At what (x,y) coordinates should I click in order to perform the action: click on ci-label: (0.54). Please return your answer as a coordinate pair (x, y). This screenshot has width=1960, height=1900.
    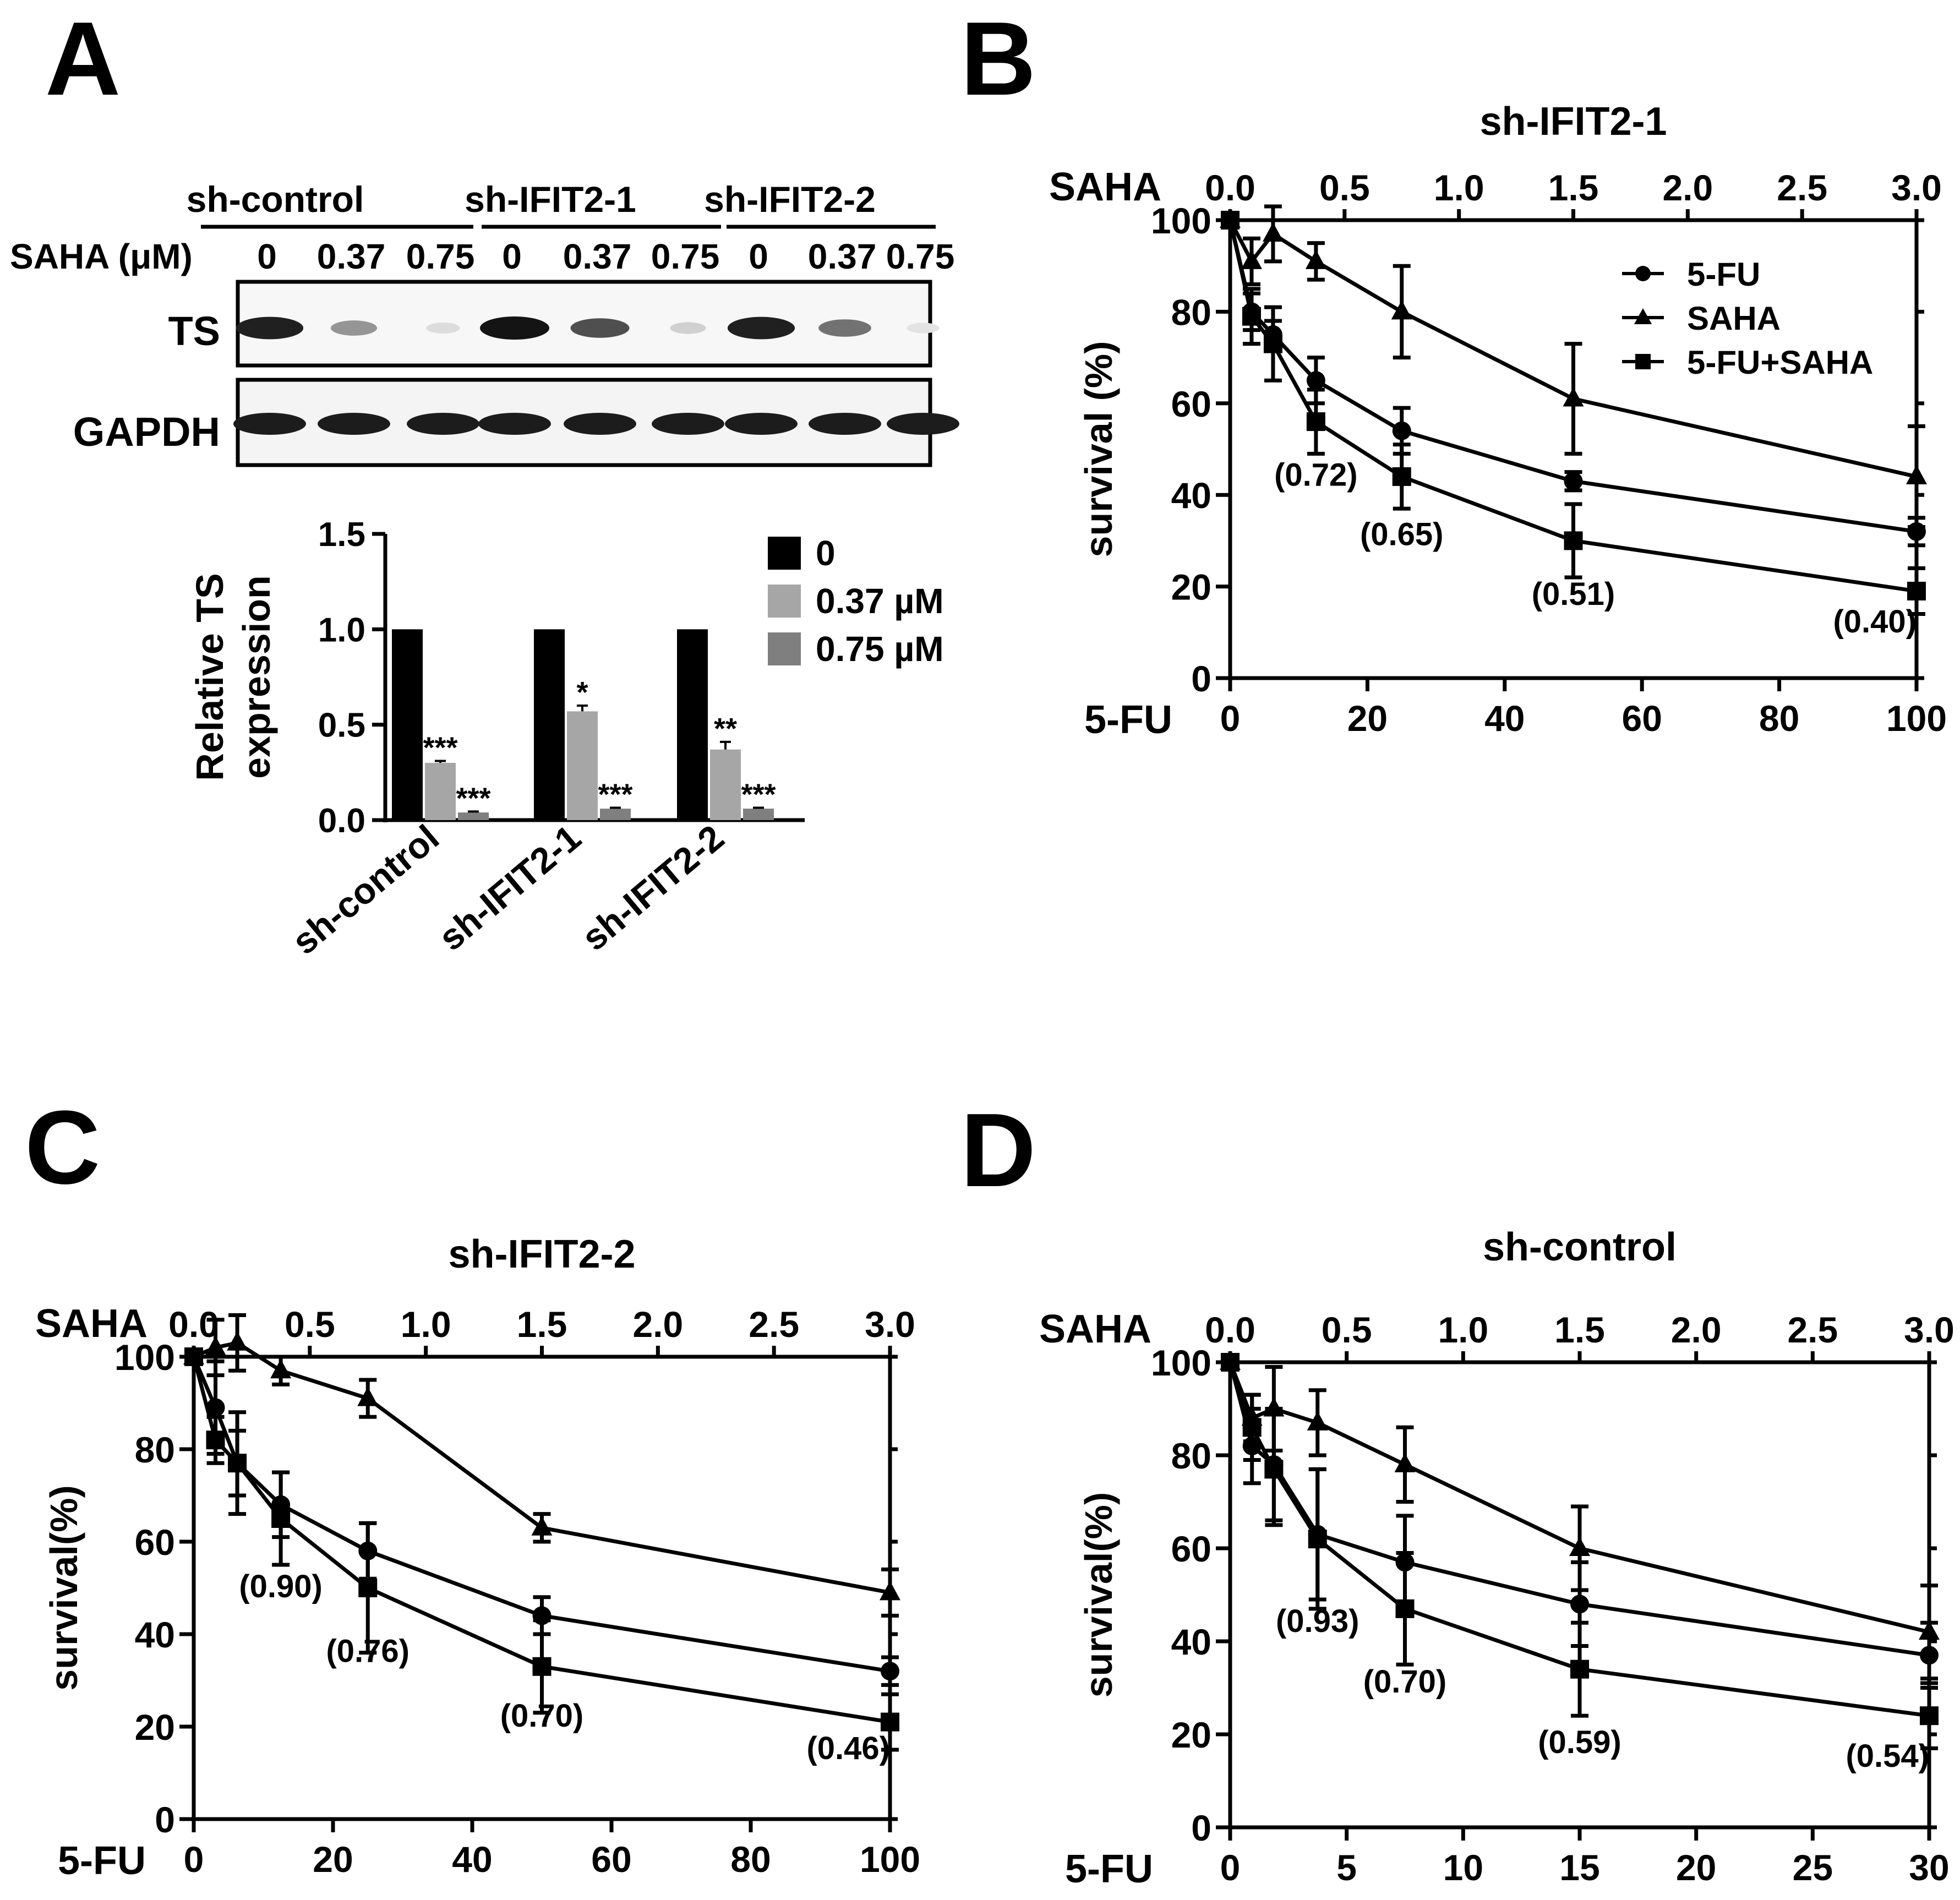
    Looking at the image, I should click on (1888, 1756).